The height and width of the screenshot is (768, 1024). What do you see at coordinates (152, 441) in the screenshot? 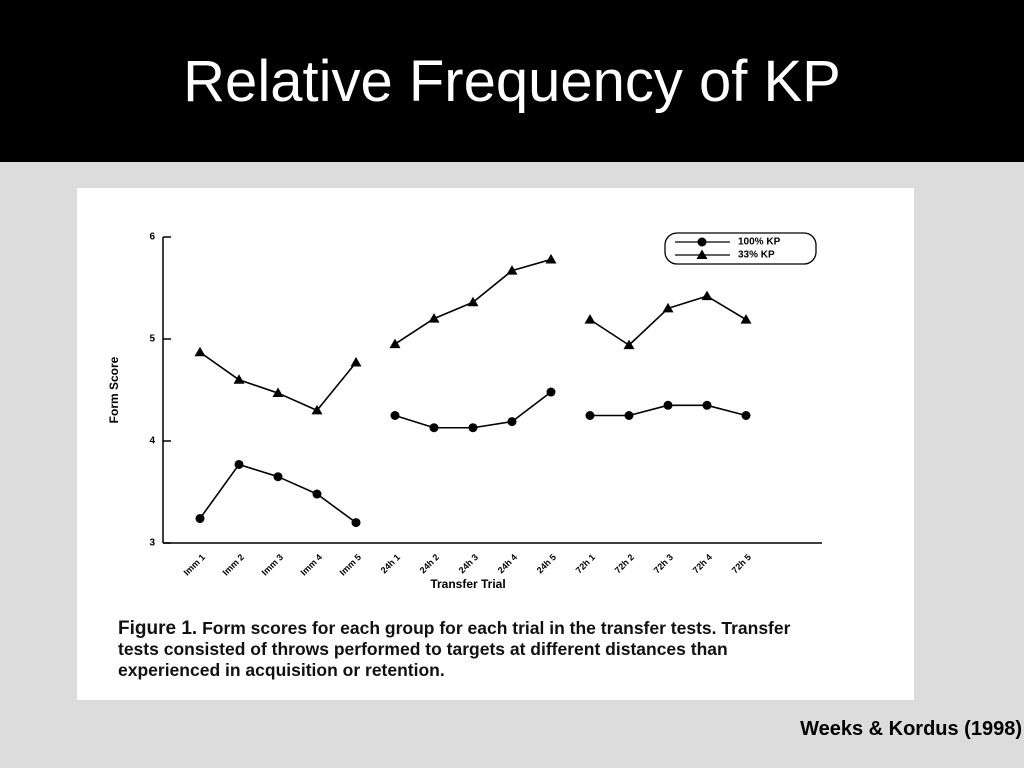
I see `y-tick-label: 4` at bounding box center [152, 441].